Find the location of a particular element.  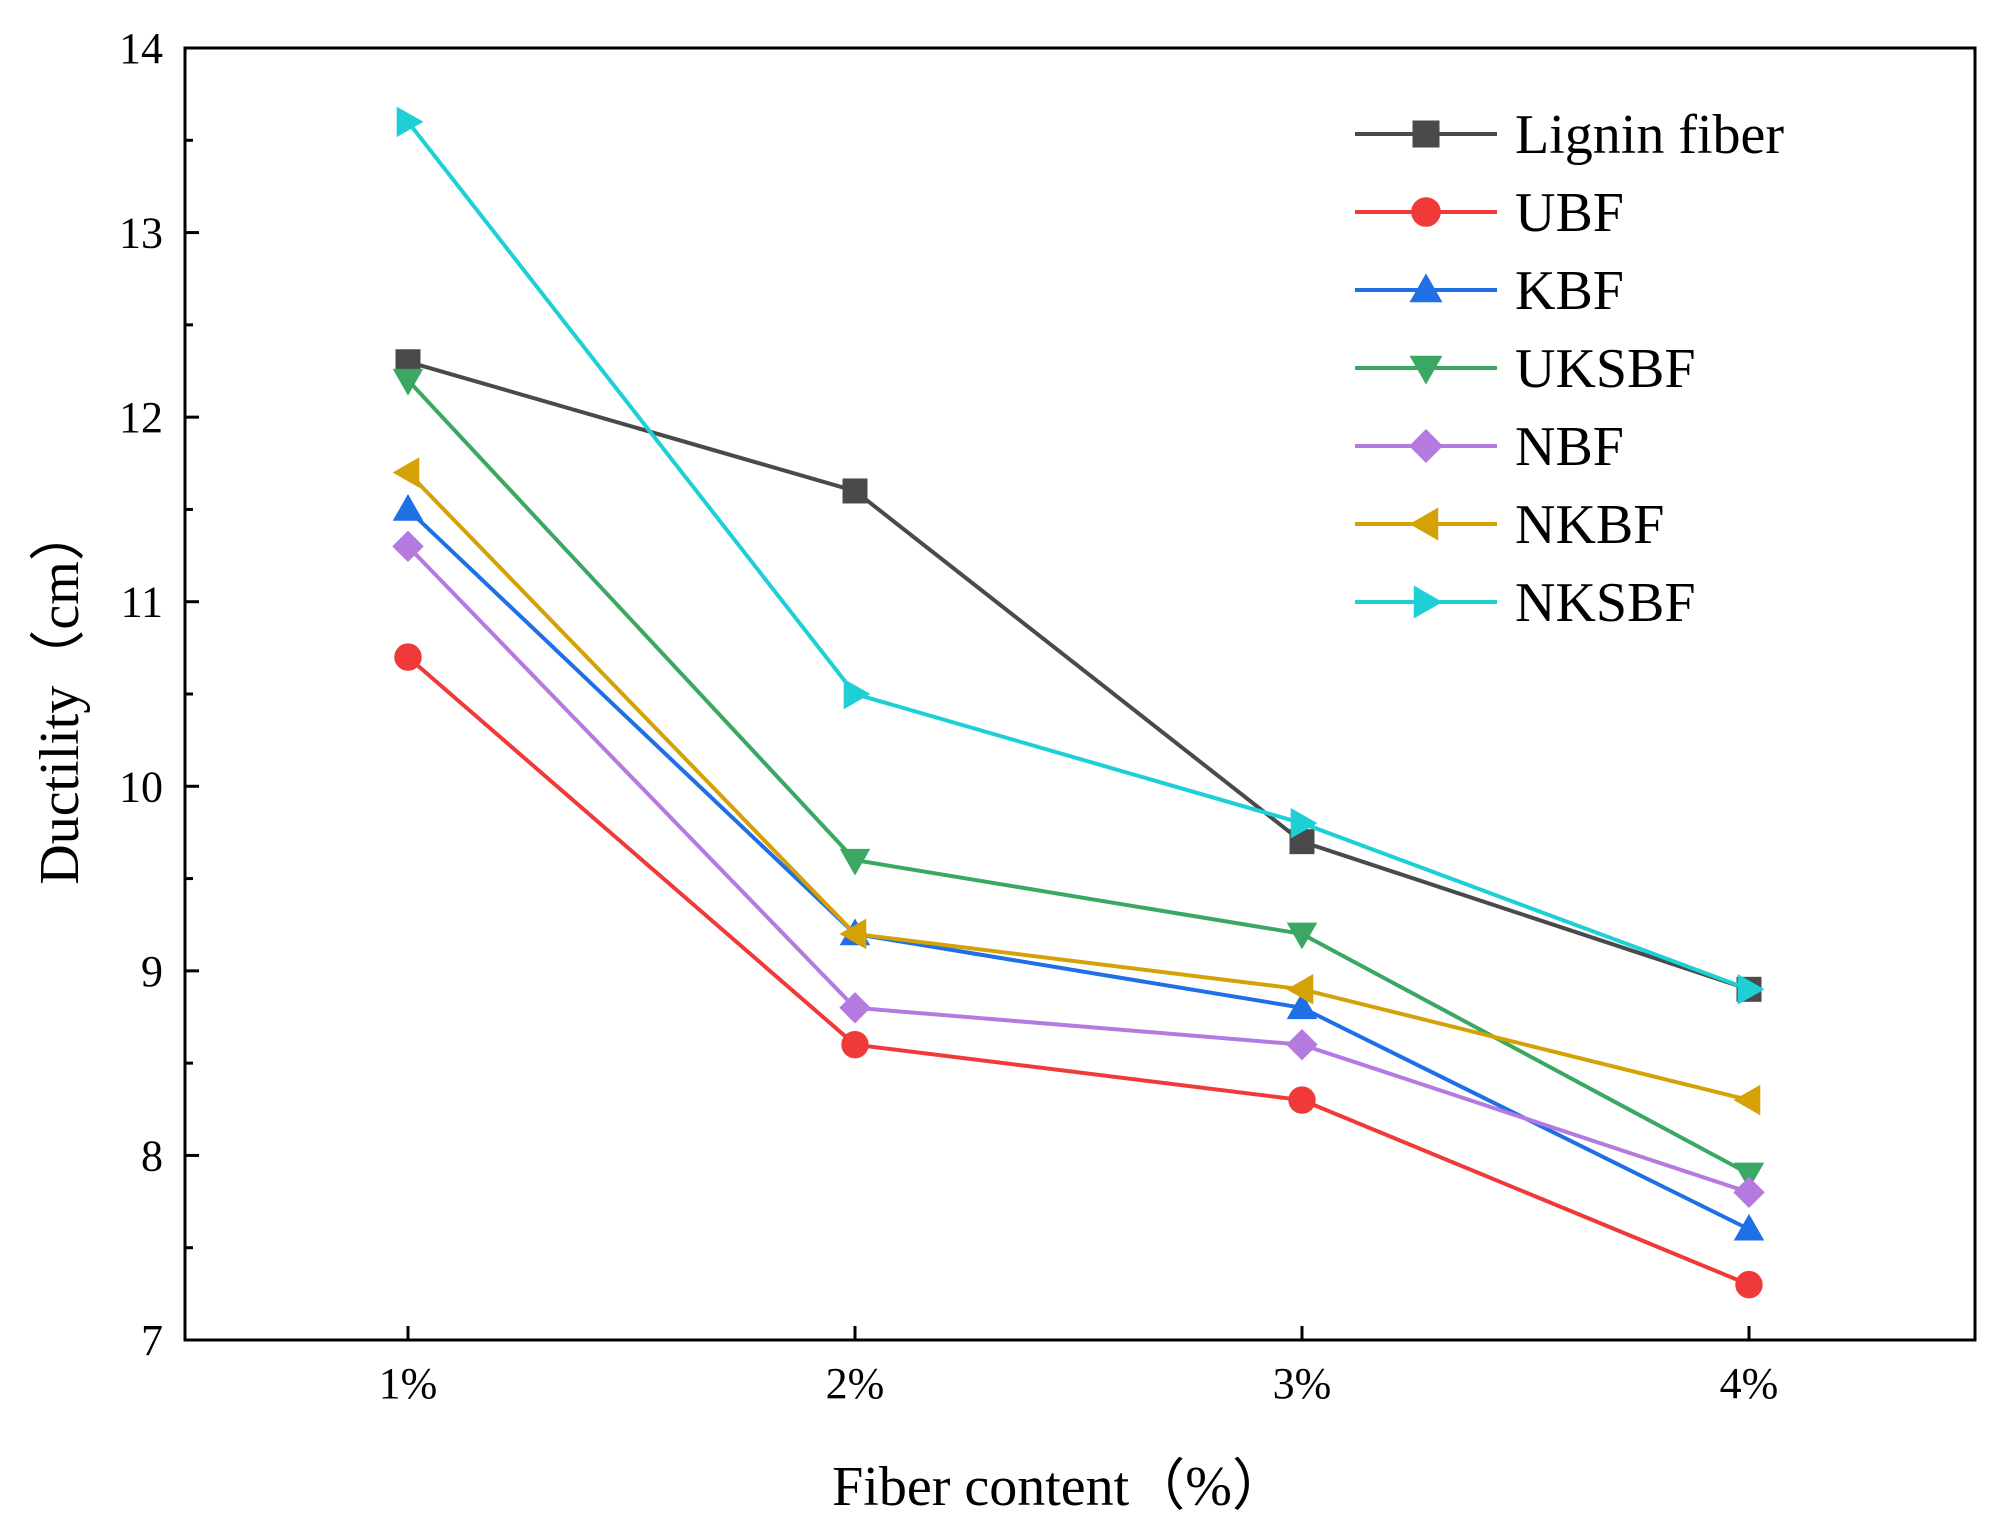

legend-item-lignin-fiber: Lignin fiber is located at coordinates (1569, 135).